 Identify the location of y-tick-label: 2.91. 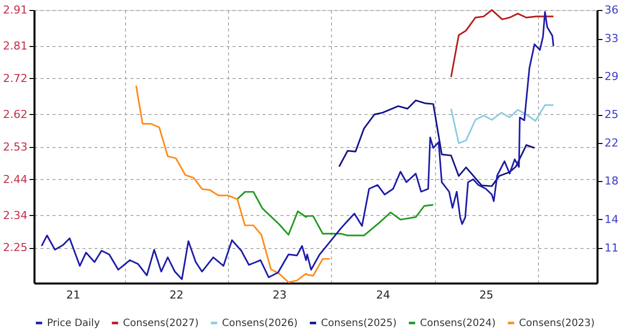
(15, 10).